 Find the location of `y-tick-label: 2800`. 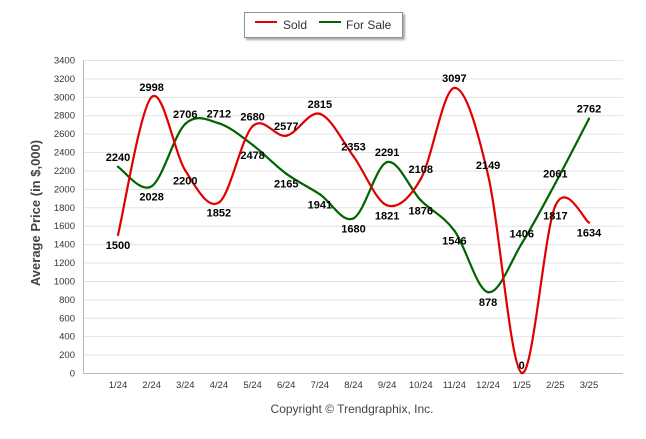

y-tick-label: 2800 is located at coordinates (64, 116).